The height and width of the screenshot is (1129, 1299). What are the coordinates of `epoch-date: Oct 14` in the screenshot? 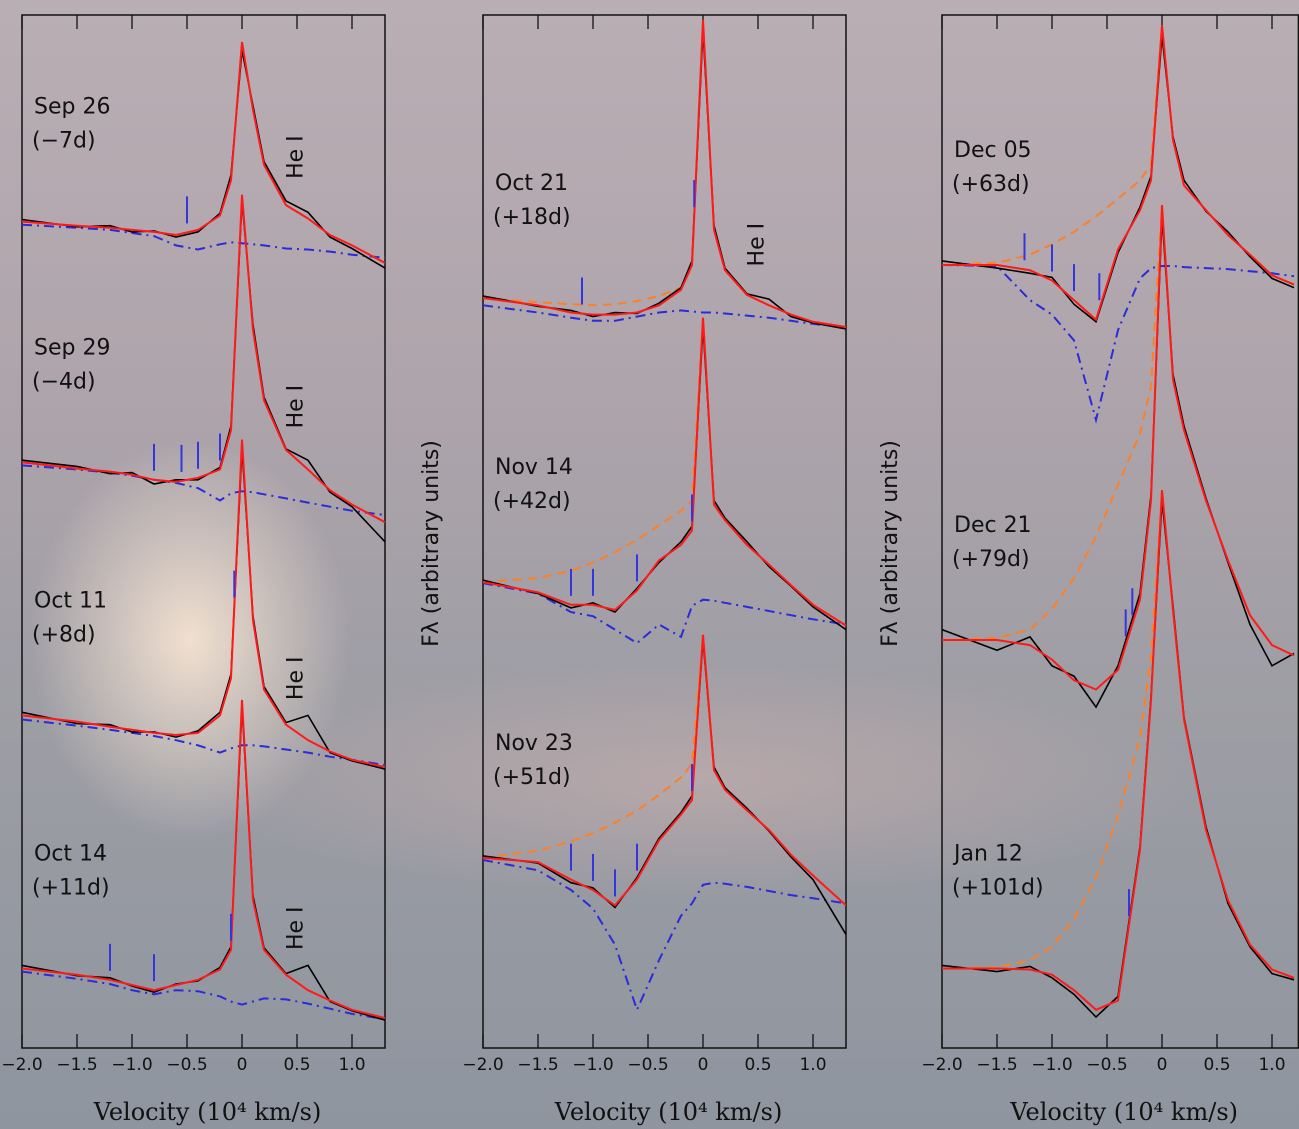 It's located at (70, 853).